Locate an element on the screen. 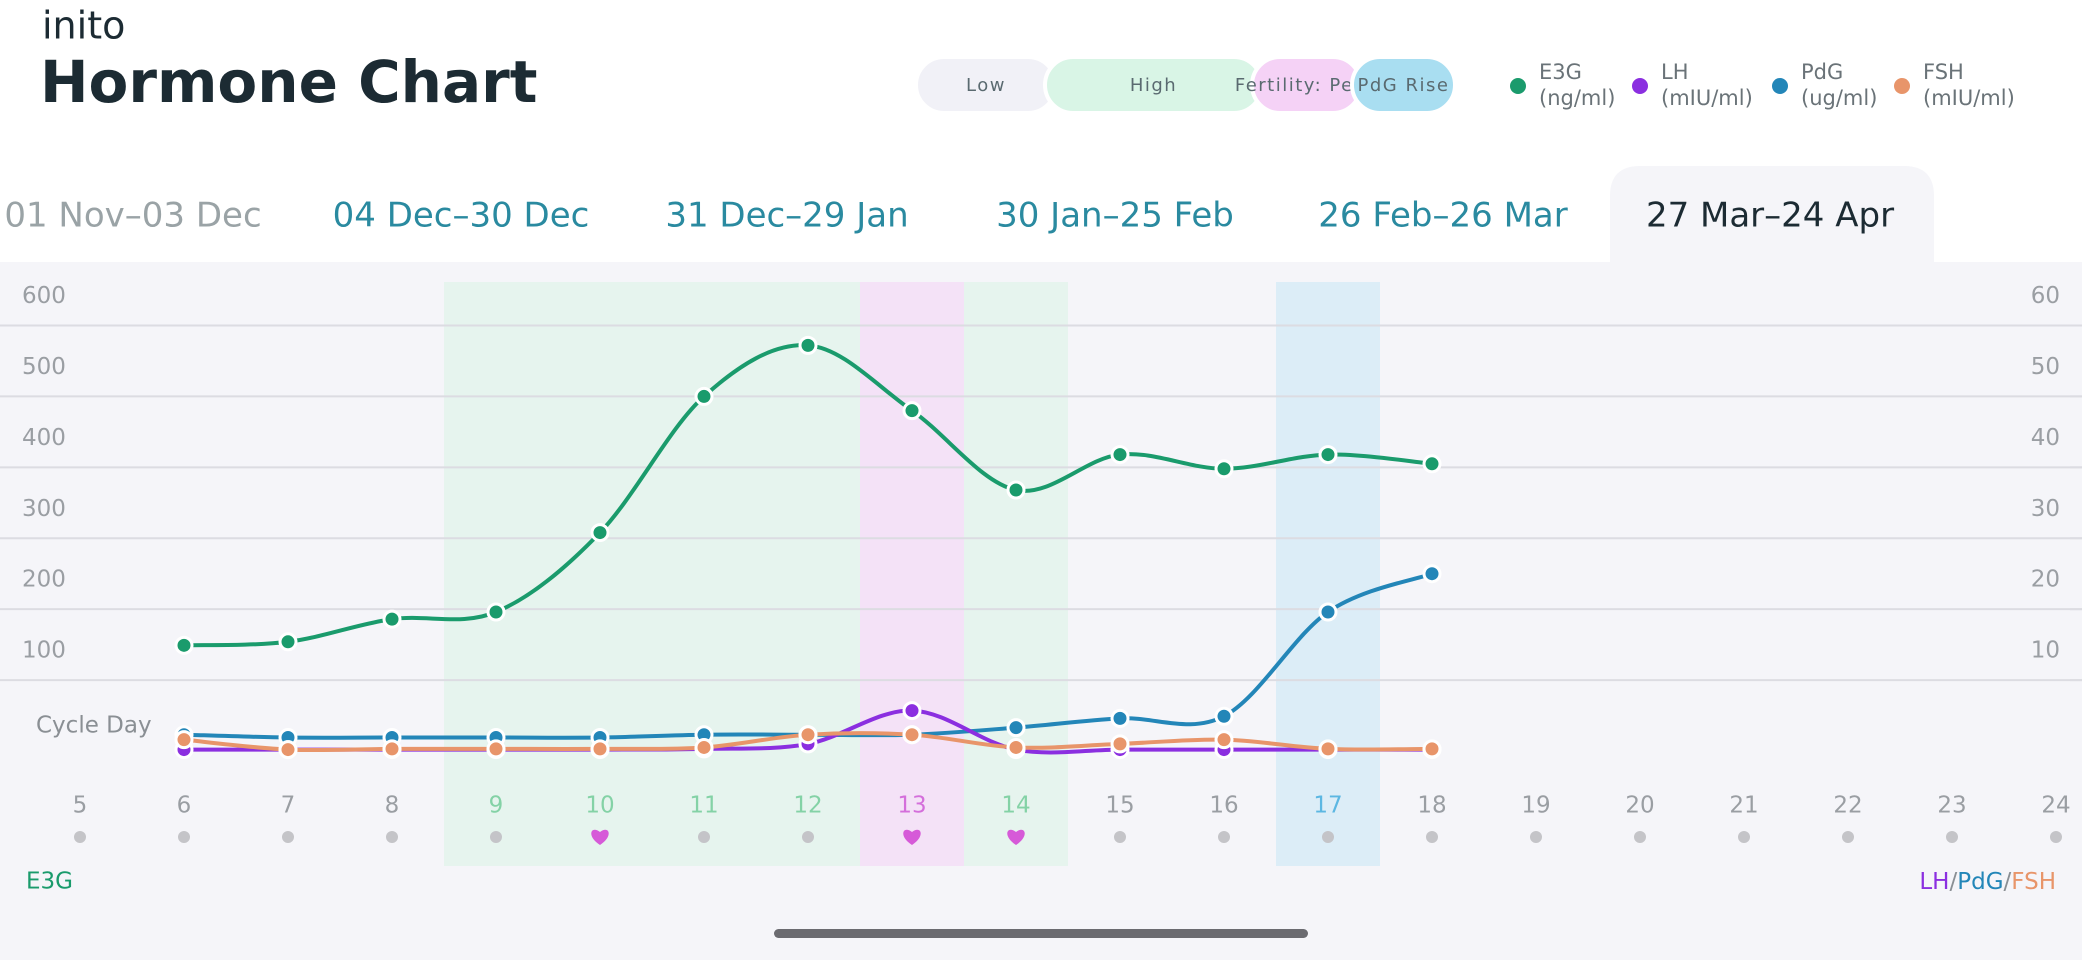  x-tick-label: 21 is located at coordinates (1743, 806).